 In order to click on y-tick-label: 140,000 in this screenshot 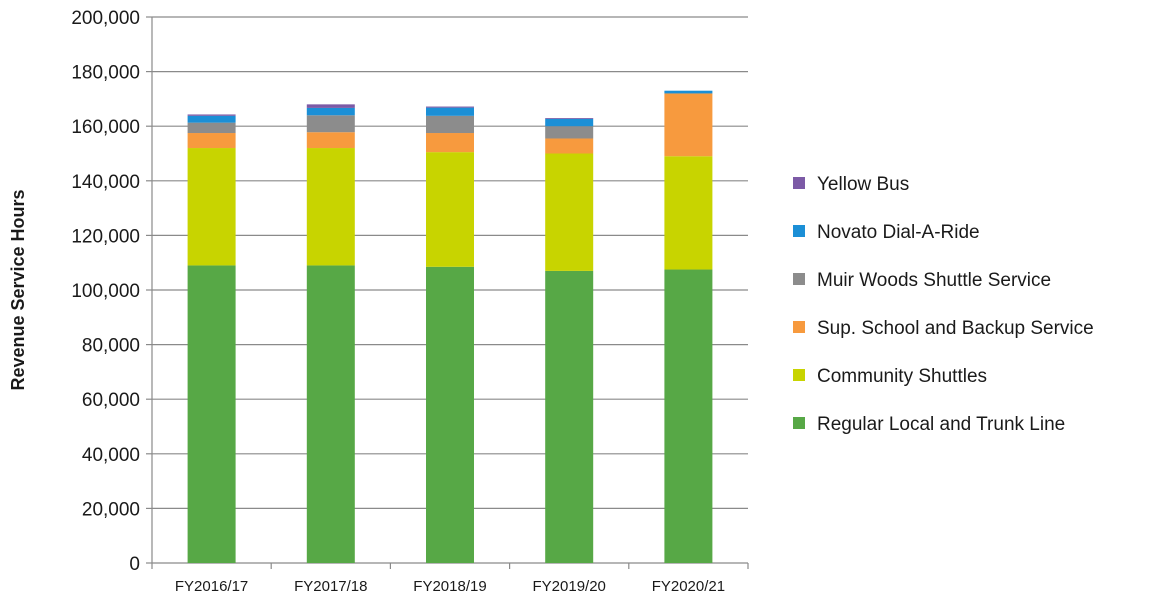, I will do `click(105, 182)`.